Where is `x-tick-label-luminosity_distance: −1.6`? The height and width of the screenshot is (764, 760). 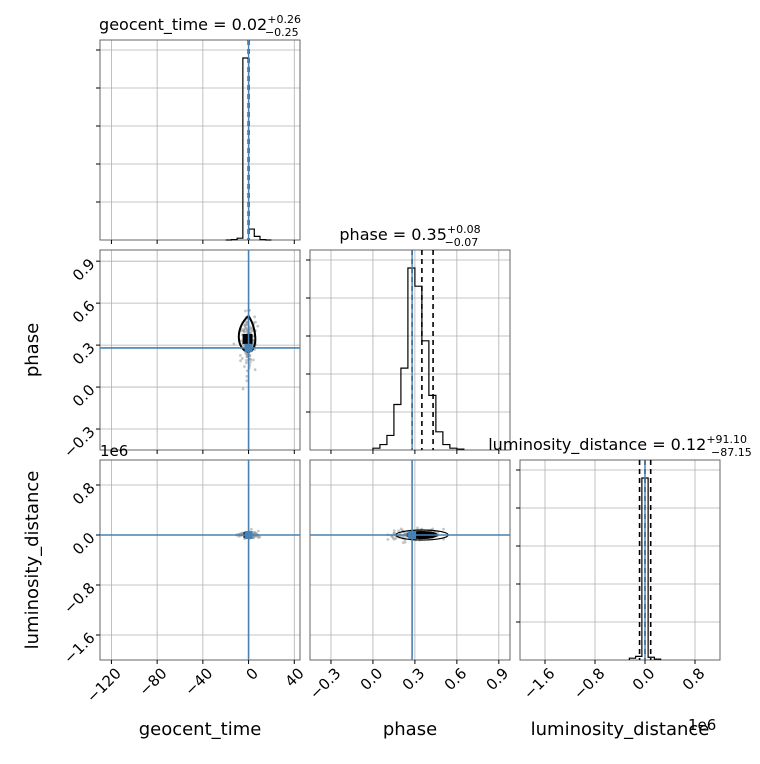
x-tick-label-luminosity_distance: −1.6 is located at coordinates (539, 683).